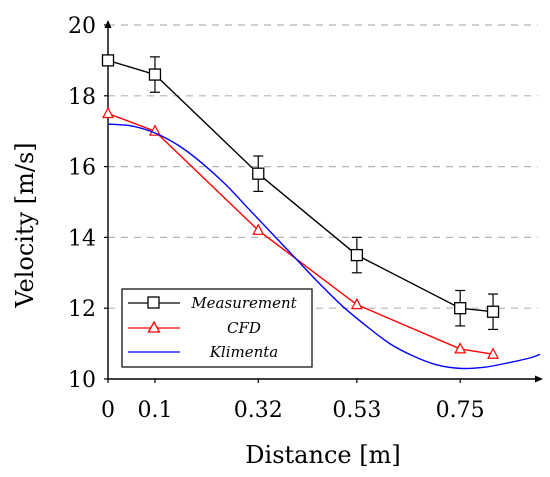 This screenshot has height=477, width=550. What do you see at coordinates (82, 309) in the screenshot?
I see `y-tick-label: 12` at bounding box center [82, 309].